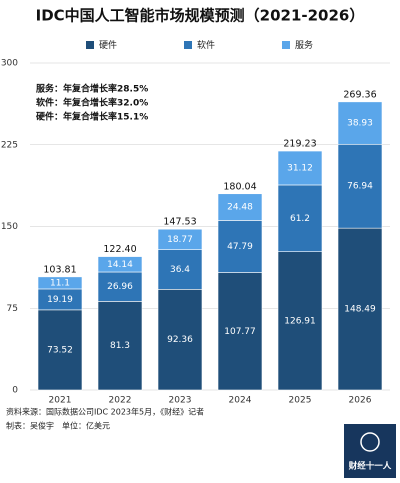 The height and width of the screenshot is (483, 400). I want to click on total-label: 219.23, so click(299, 144).